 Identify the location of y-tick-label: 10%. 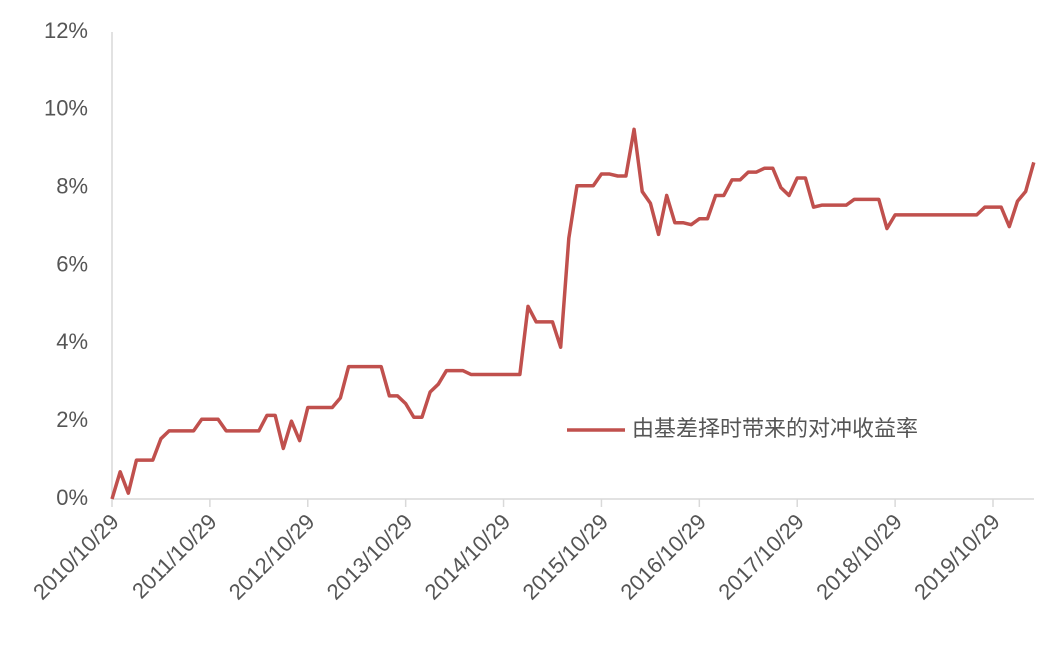
(66, 108).